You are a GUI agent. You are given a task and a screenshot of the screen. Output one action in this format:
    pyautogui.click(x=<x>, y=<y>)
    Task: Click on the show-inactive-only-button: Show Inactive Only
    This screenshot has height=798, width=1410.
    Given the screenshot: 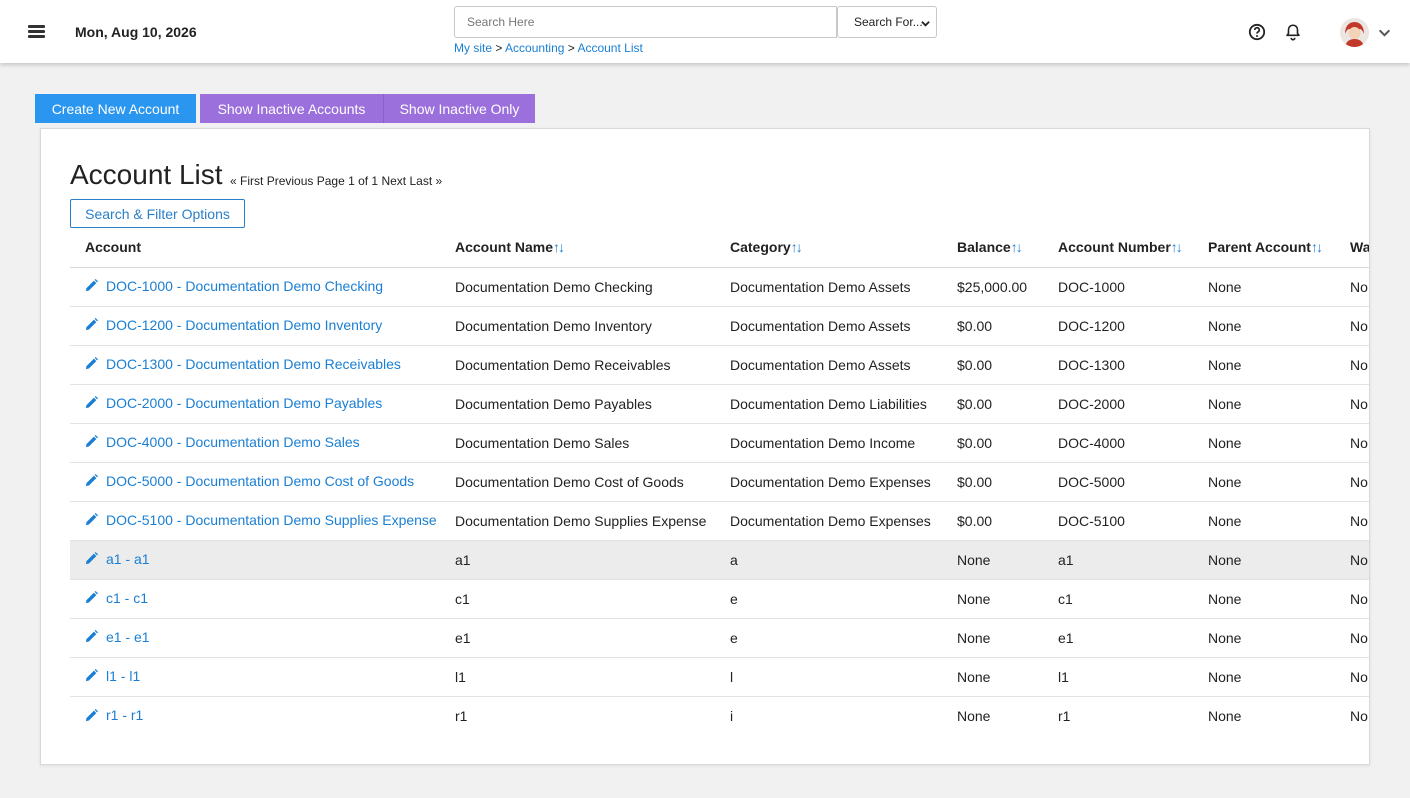 What is the action you would take?
    pyautogui.click(x=459, y=108)
    